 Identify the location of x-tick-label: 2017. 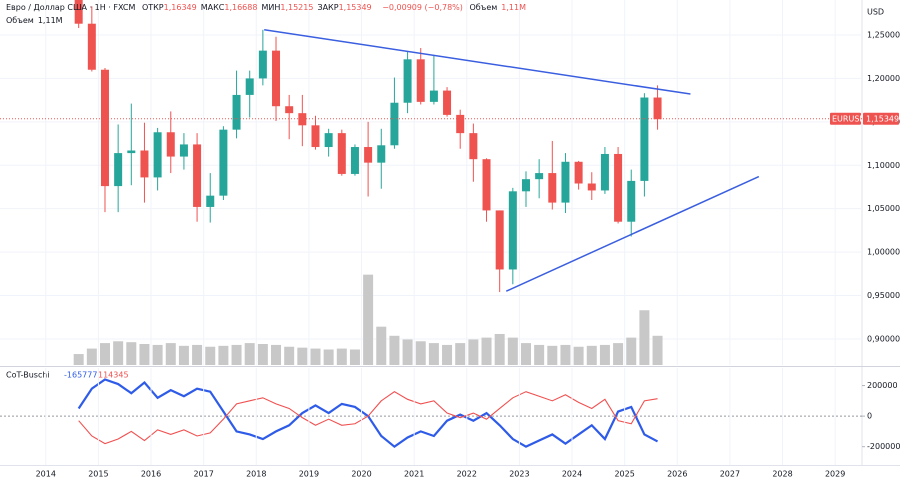
(203, 474).